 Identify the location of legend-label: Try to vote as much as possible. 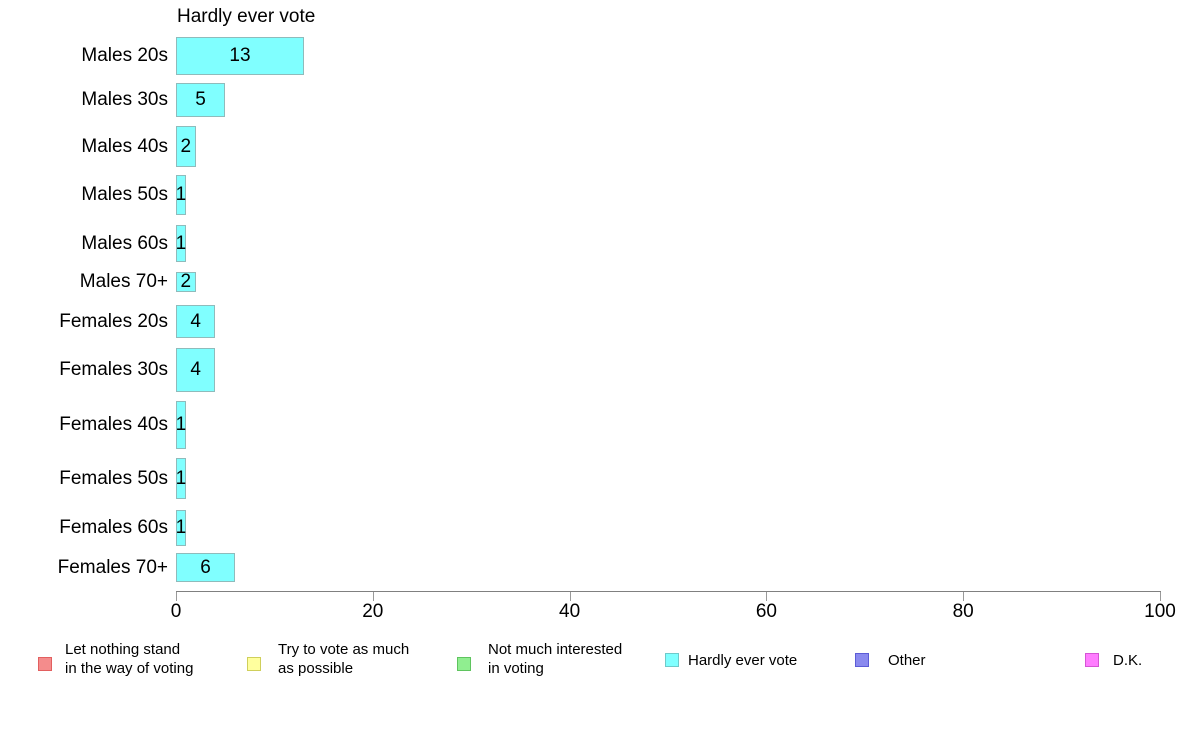
(344, 659).